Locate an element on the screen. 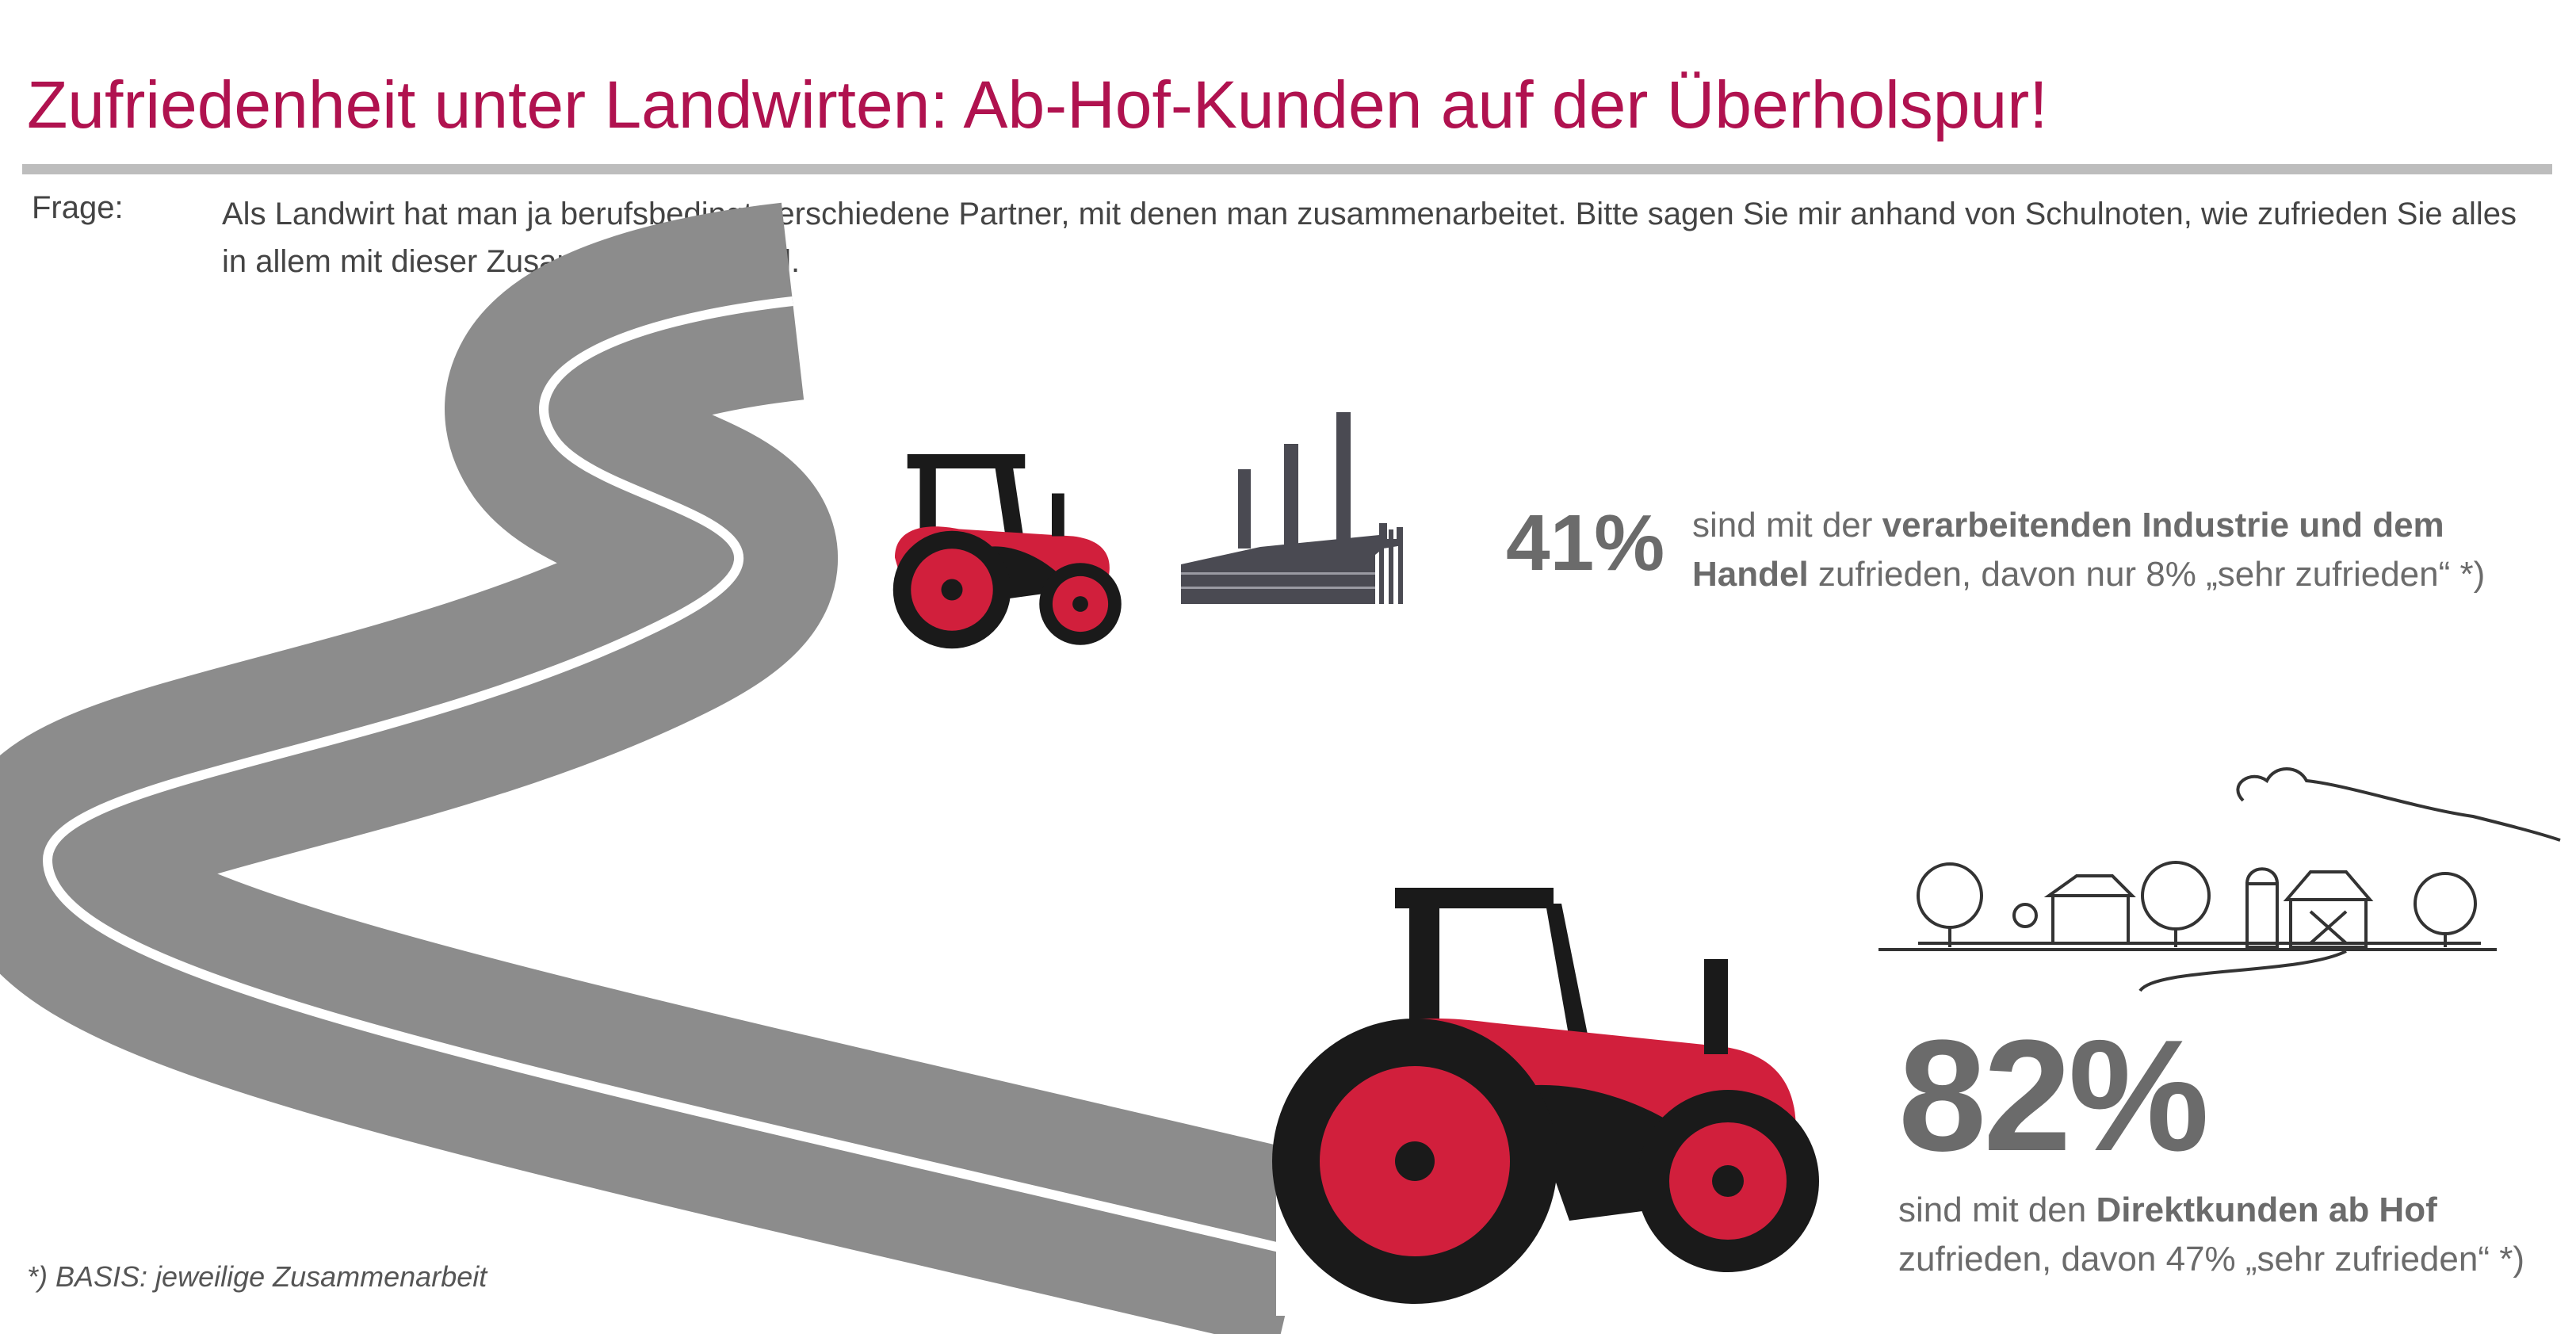 The height and width of the screenshot is (1334, 2576). industry-percent: 41% is located at coordinates (1585, 543).